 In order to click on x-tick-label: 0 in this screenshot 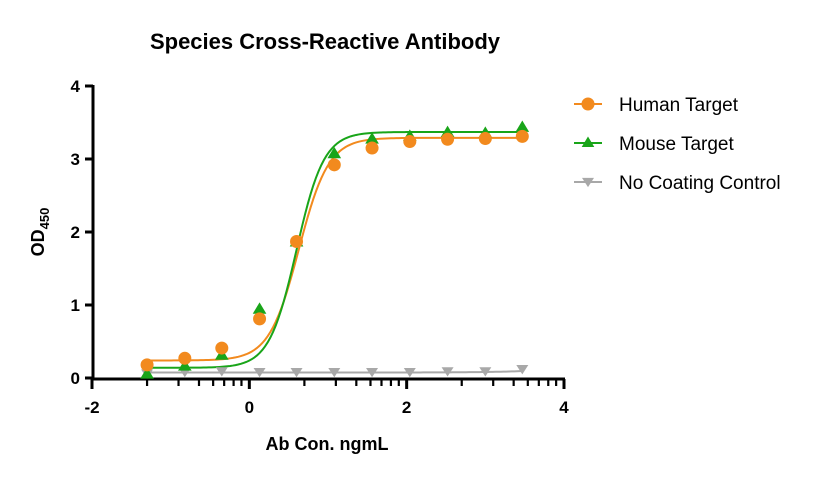, I will do `click(249, 407)`.